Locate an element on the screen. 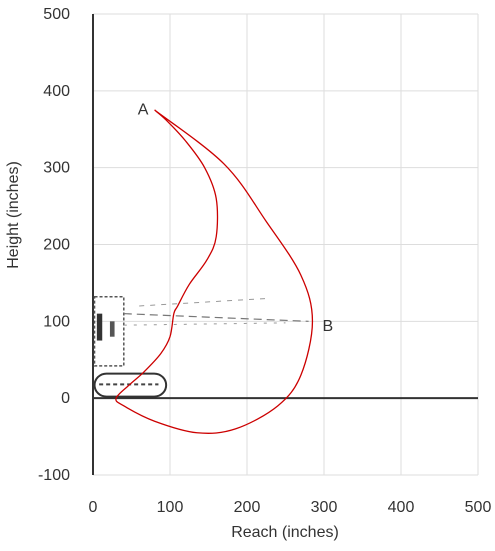  point-label-b: B is located at coordinates (328, 326).